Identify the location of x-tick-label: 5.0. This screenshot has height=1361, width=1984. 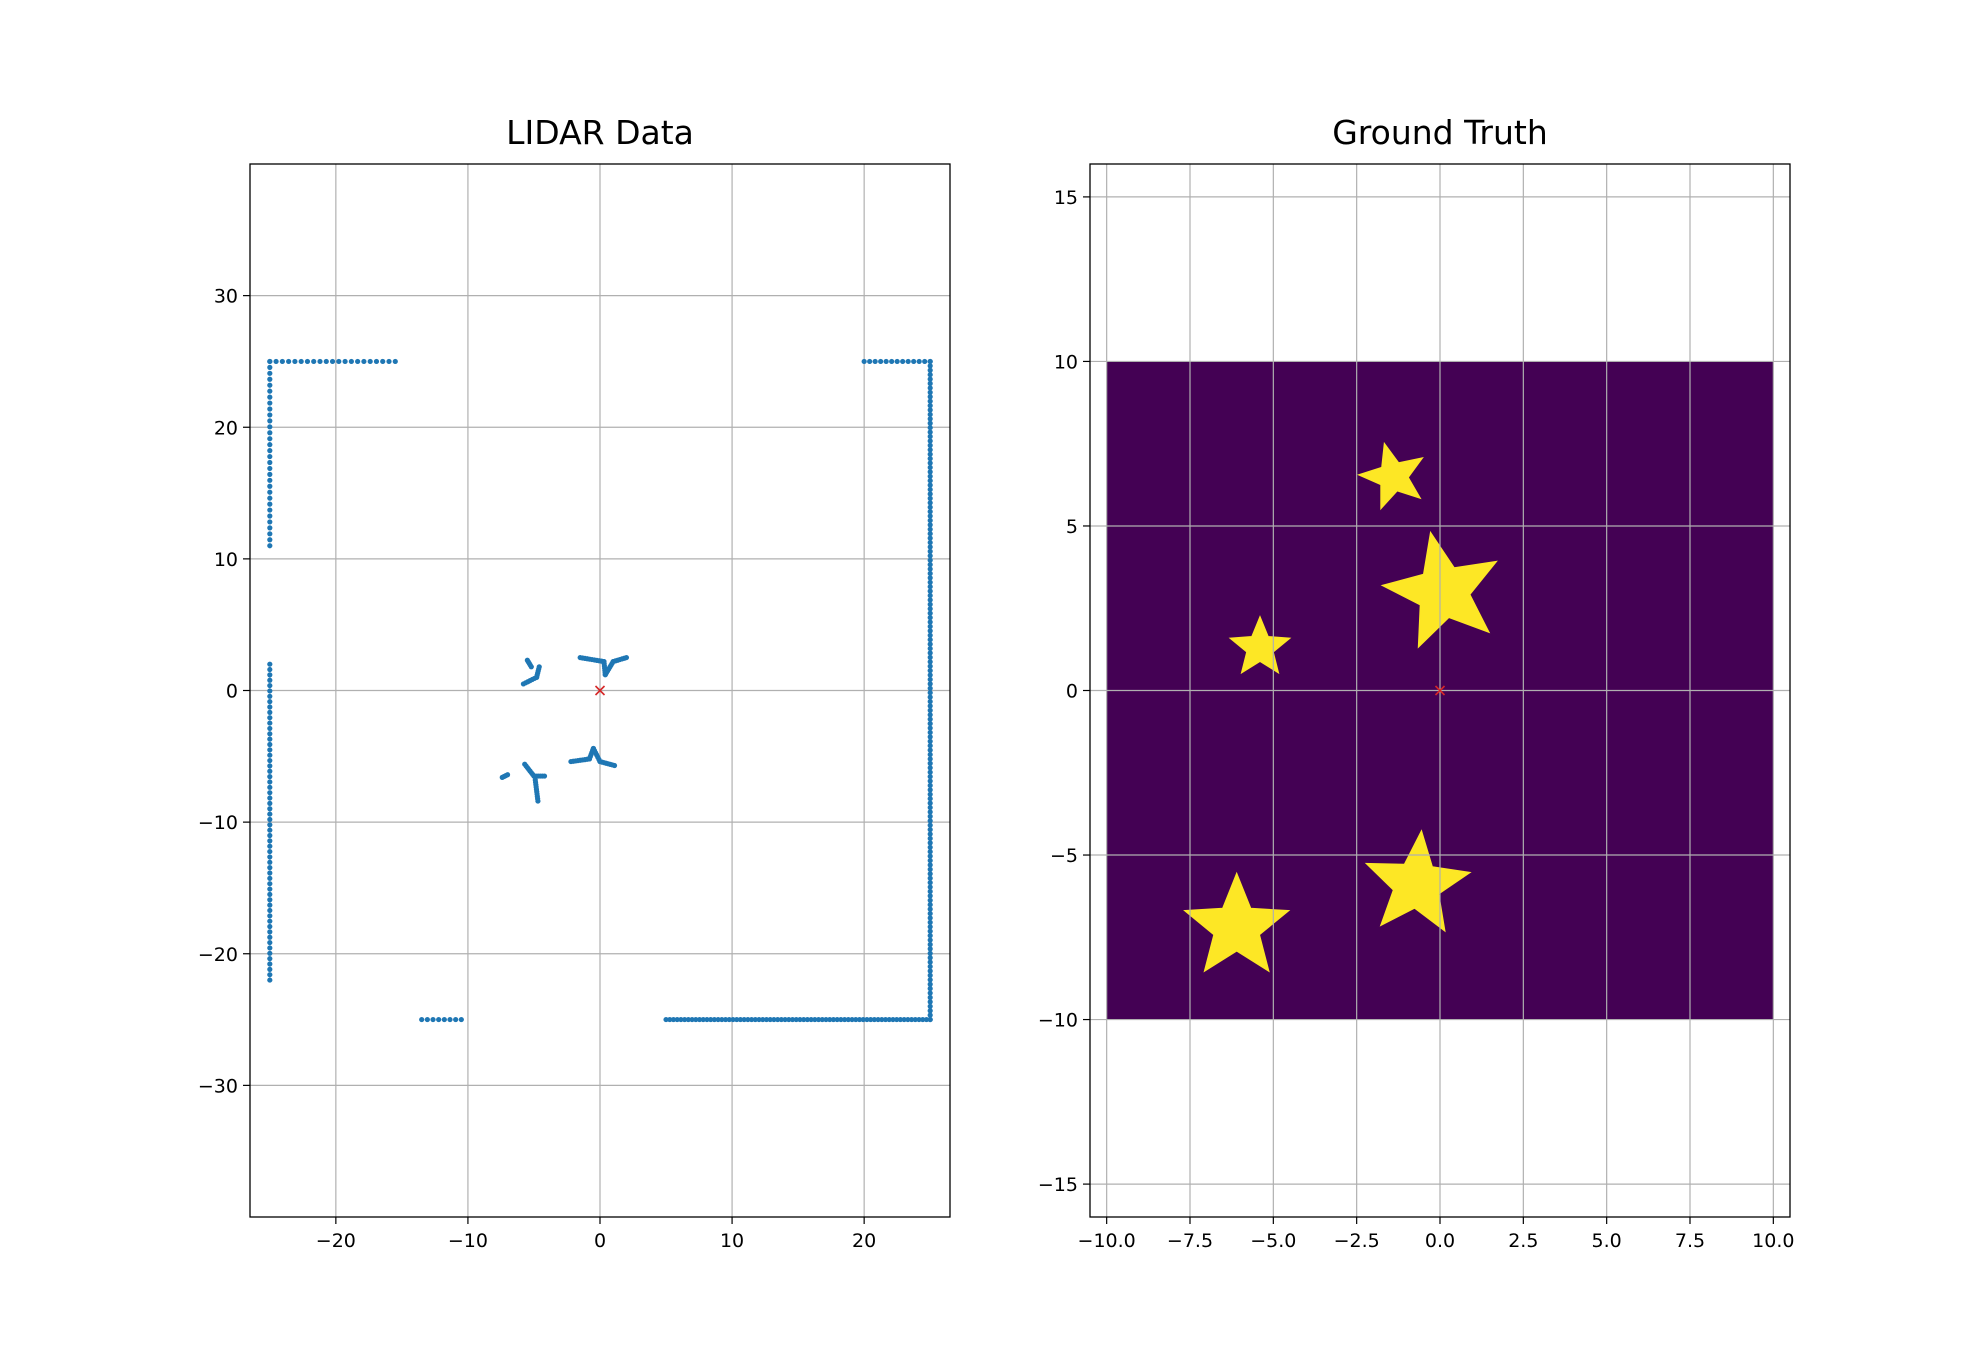
(1607, 1241).